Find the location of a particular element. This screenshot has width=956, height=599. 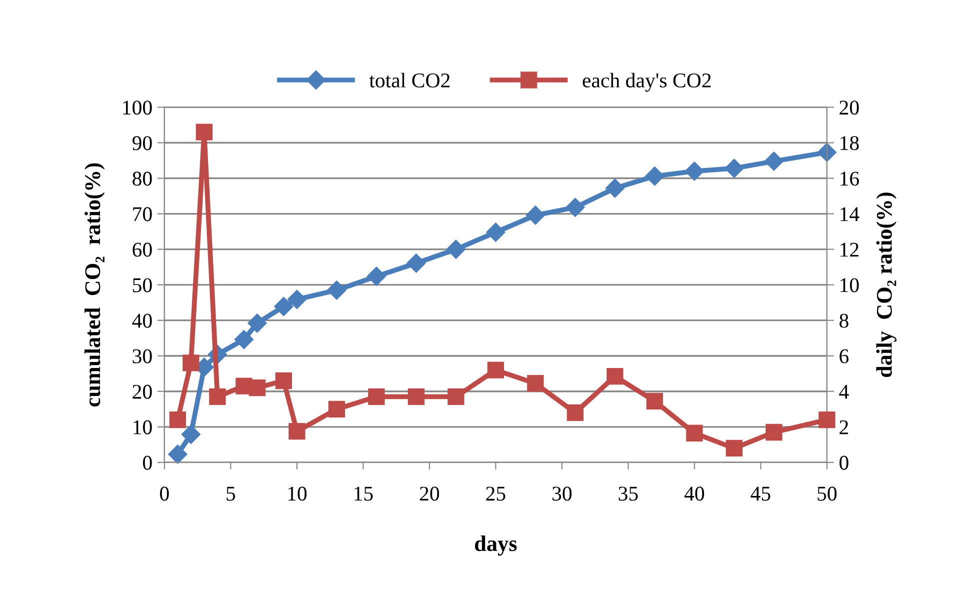

y-tick-label: 90 is located at coordinates (142, 143).